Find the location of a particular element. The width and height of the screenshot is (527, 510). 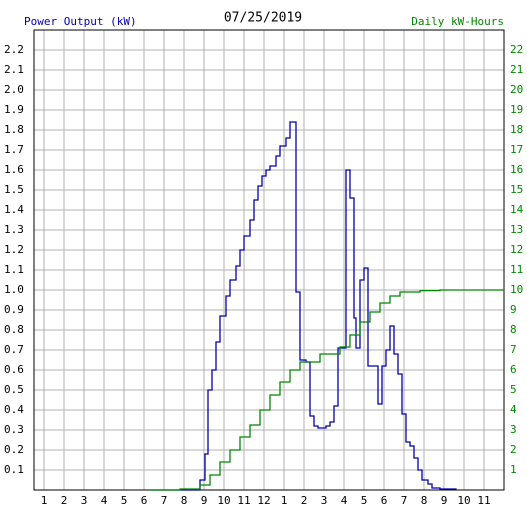

y-tick-label: 1.4 is located at coordinates (14, 209).